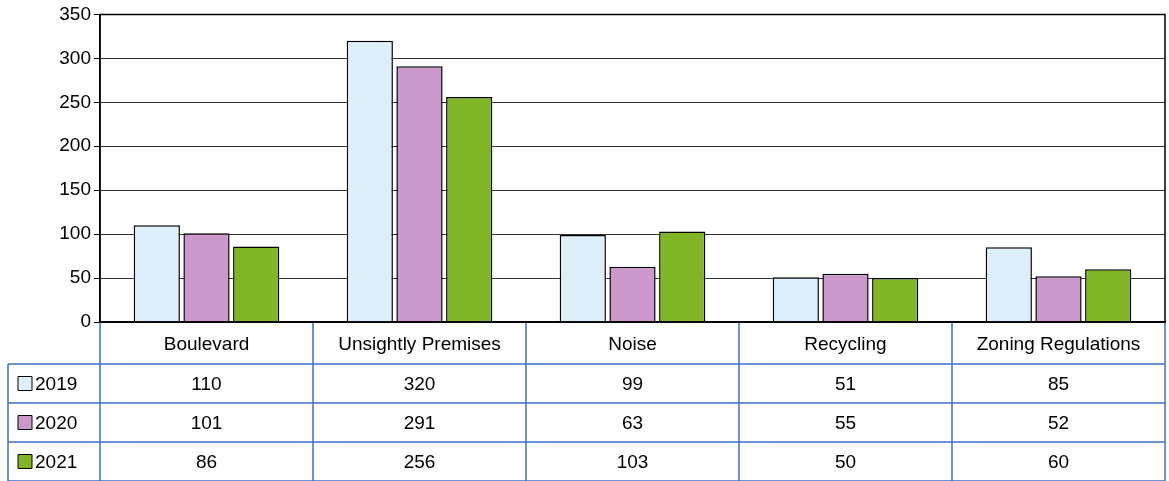  What do you see at coordinates (632, 461) in the screenshot?
I see `data-label: 103` at bounding box center [632, 461].